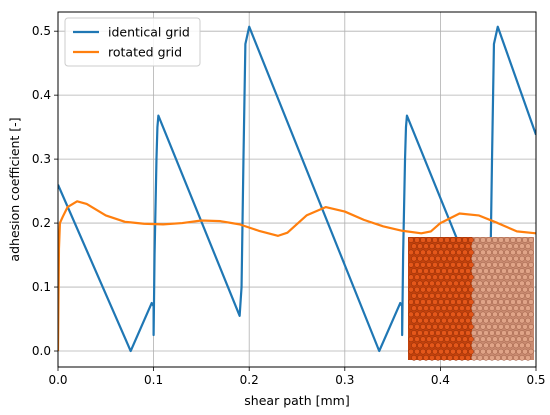 This screenshot has height=415, width=550. I want to click on legend-label-2: rotated grid, so click(145, 52).